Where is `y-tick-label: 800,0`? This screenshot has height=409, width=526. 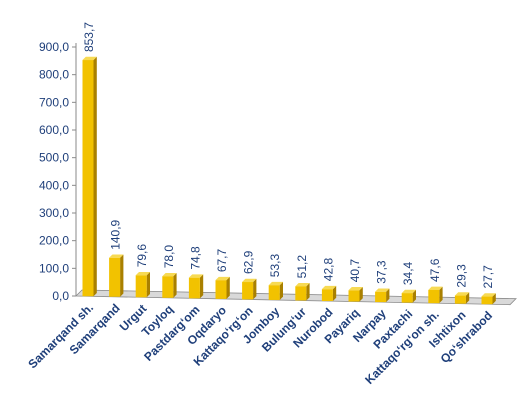
y-tick-label: 800,0 is located at coordinates (54, 75).